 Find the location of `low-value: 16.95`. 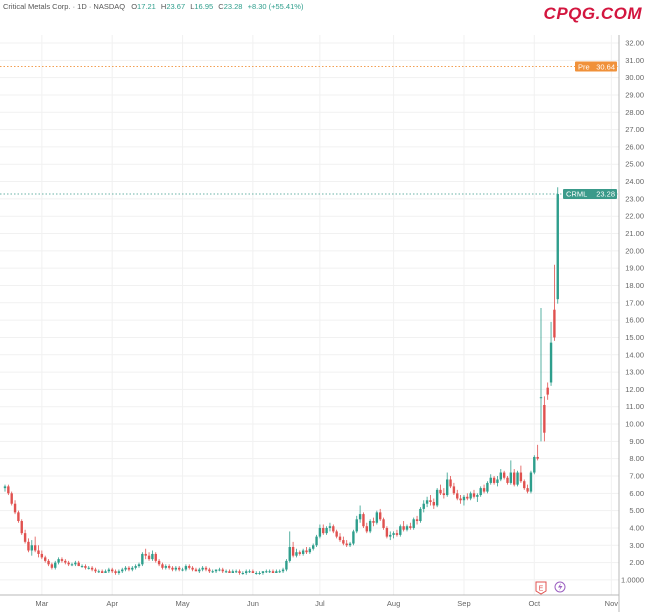

low-value: 16.95 is located at coordinates (204, 6).